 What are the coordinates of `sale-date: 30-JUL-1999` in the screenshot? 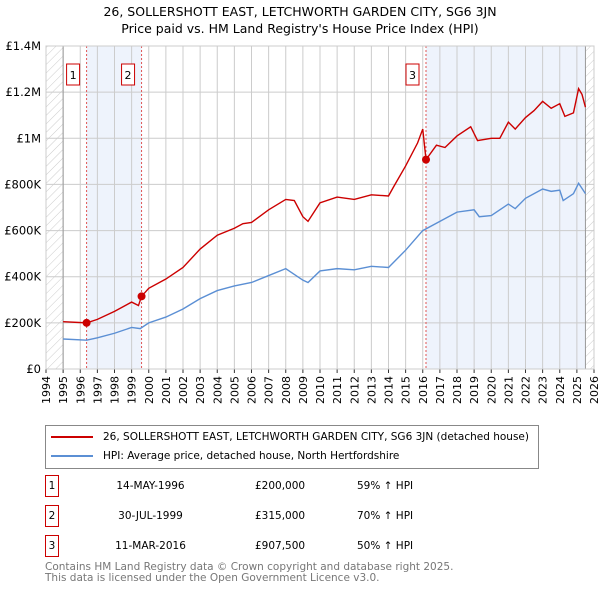 It's located at (150, 516).